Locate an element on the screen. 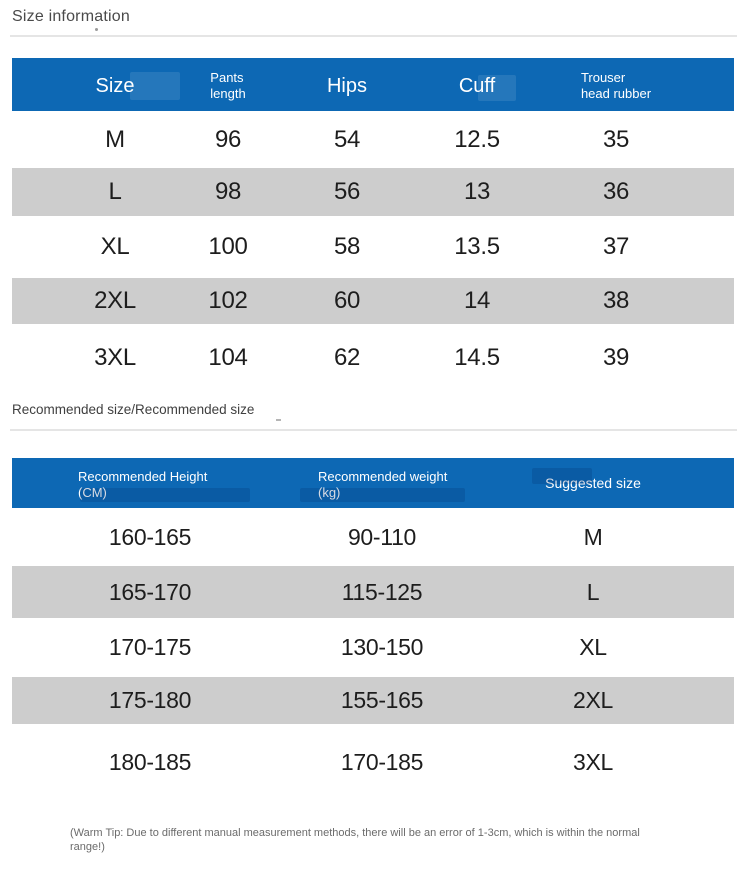 Image resolution: width=750 pixels, height=890 pixels. cell-size: 2XL is located at coordinates (115, 300).